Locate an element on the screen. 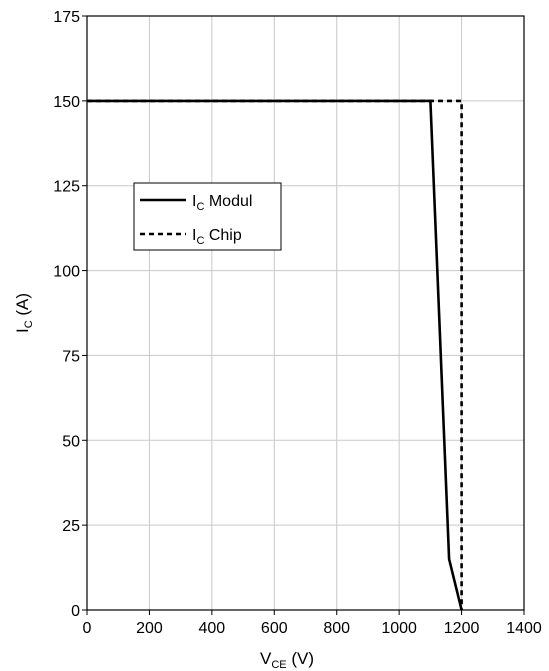  y-axis-label: IC (A) is located at coordinates (24, 313).